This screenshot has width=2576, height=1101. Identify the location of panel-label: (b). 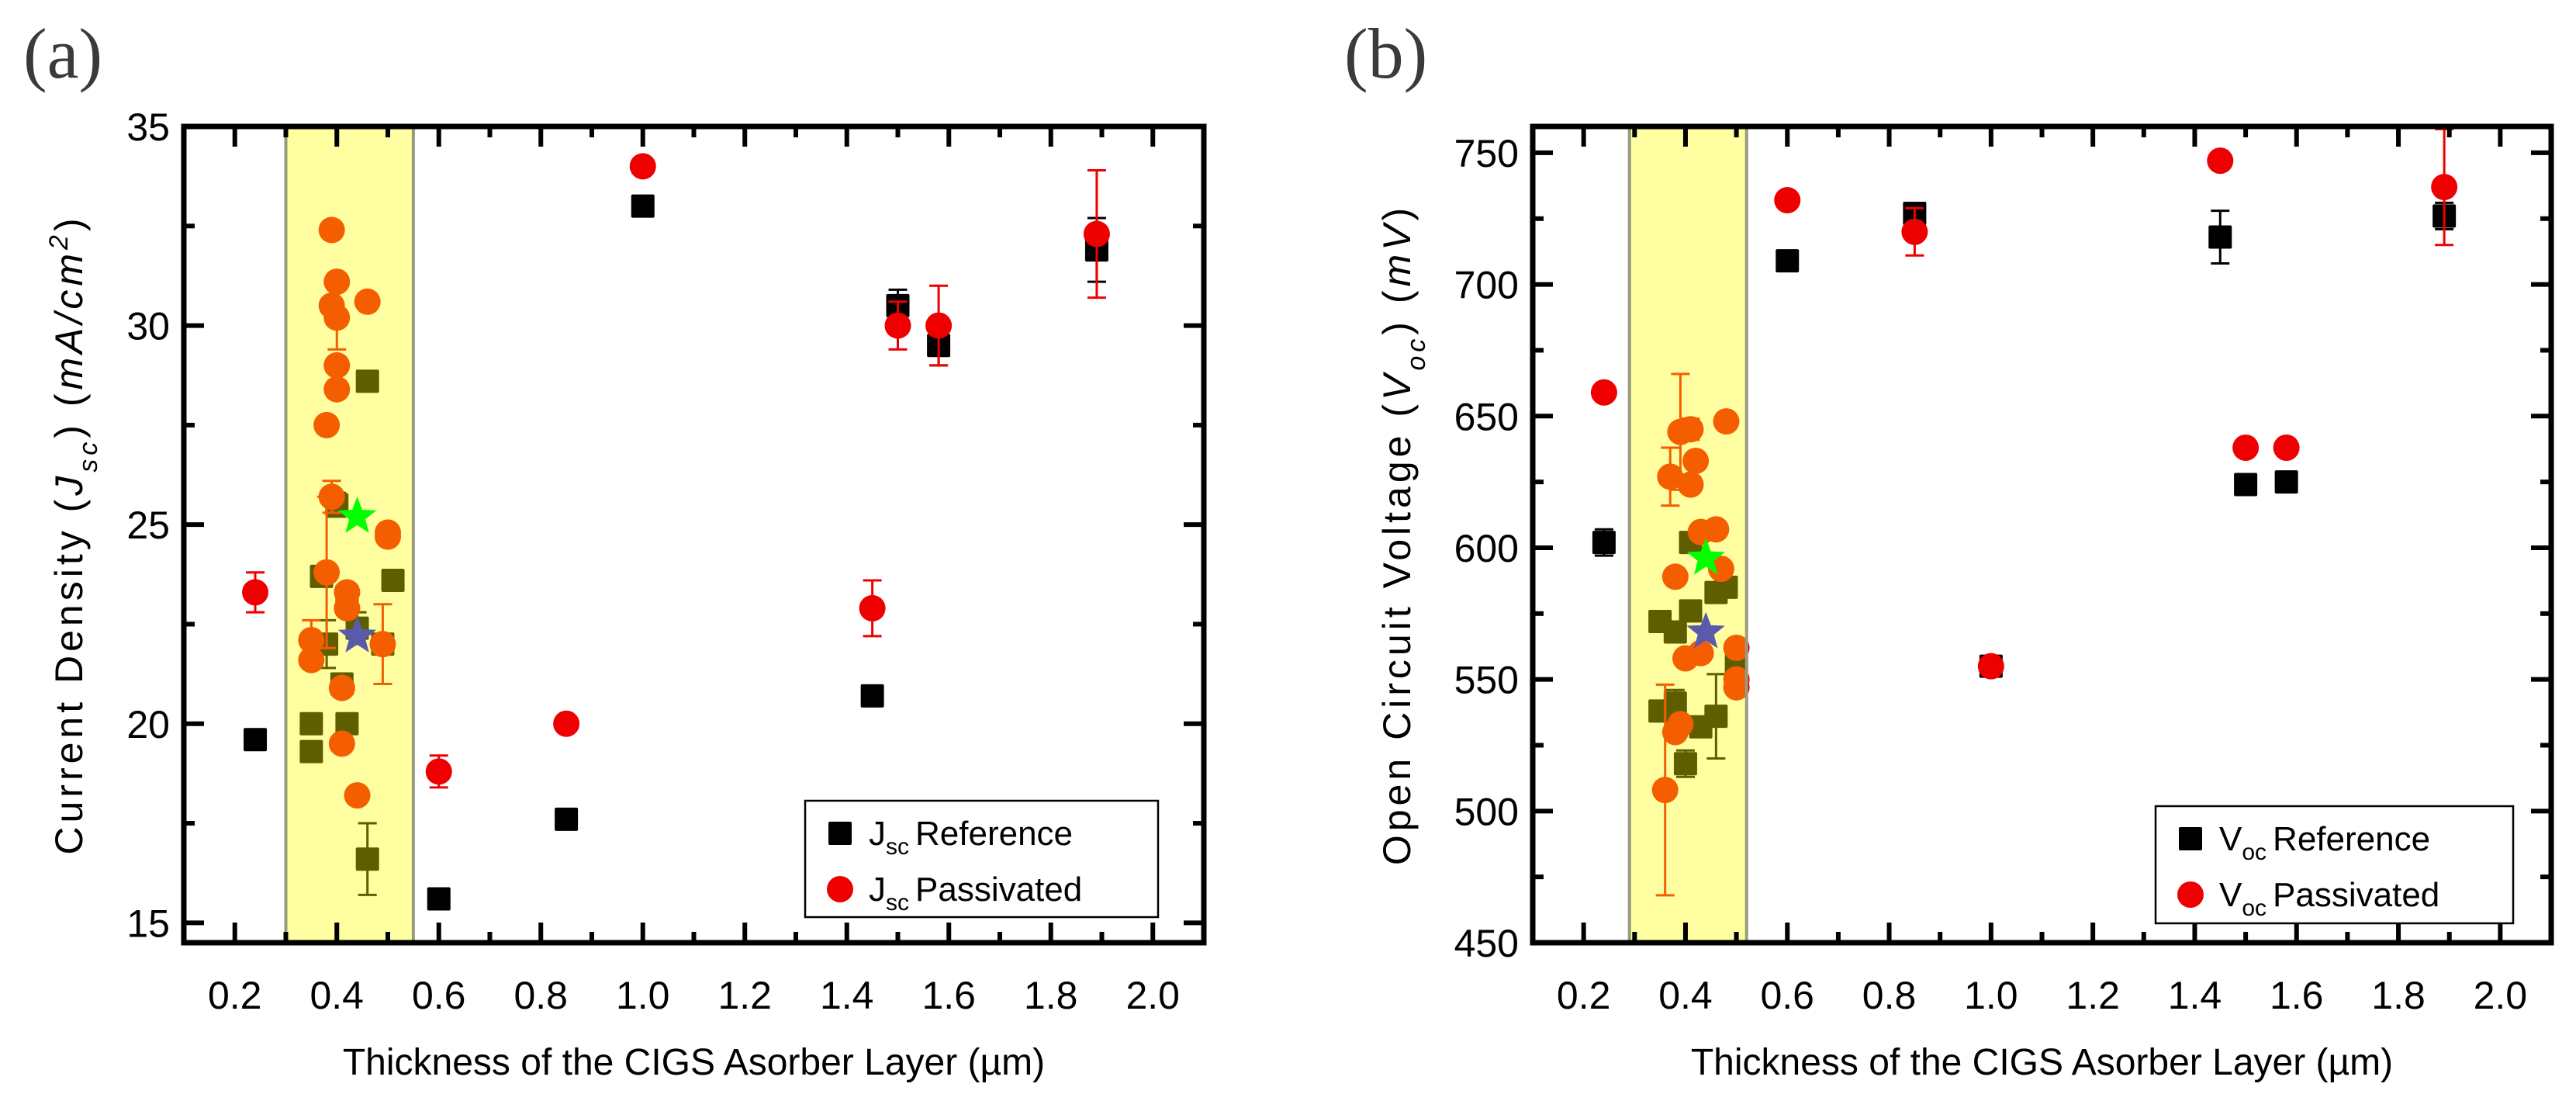
(1385, 53).